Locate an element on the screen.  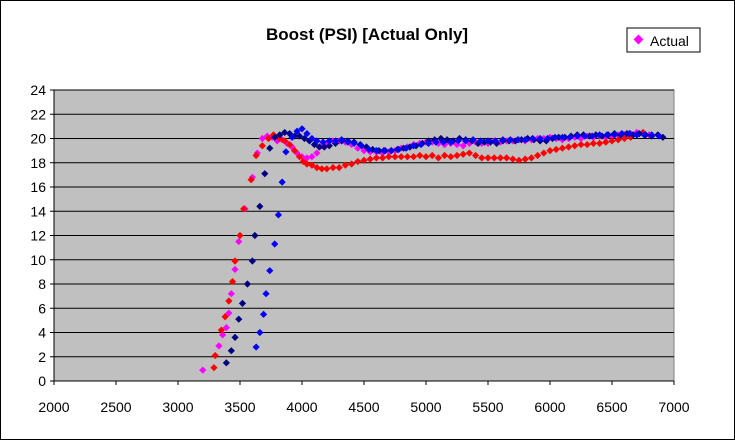
y-tick-label: 0 is located at coordinates (42, 381).